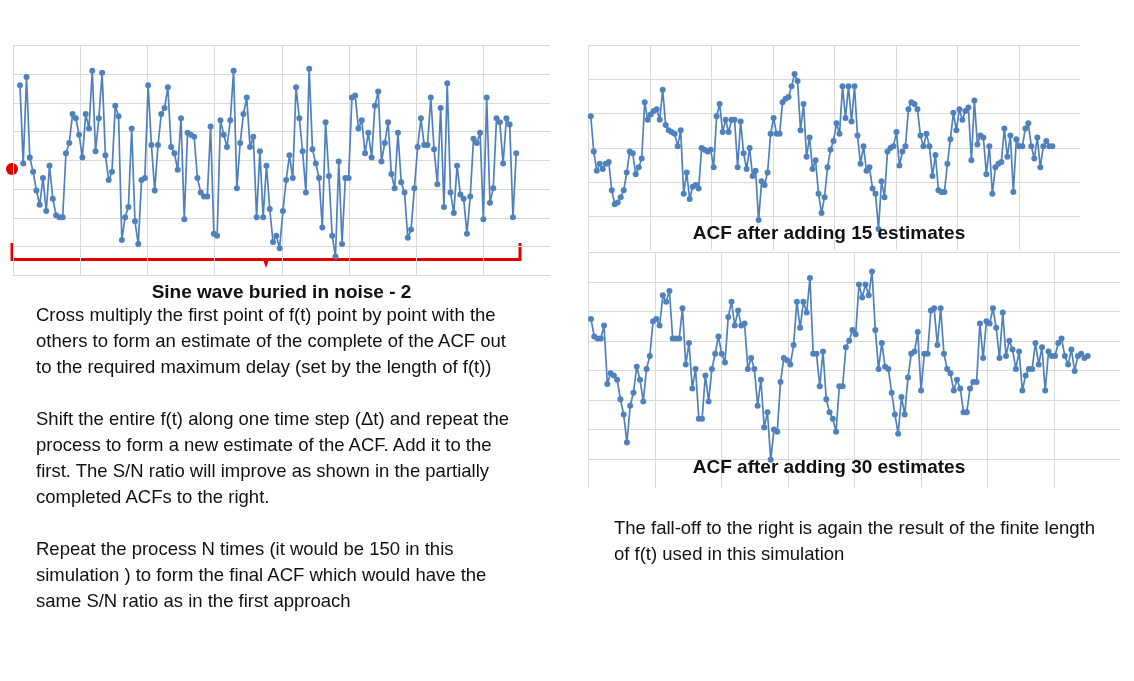 The height and width of the screenshot is (681, 1134). I want to click on text: The fall-off to the right is again the result of the finite length of f(t) used in this simulation, so click(855, 541).